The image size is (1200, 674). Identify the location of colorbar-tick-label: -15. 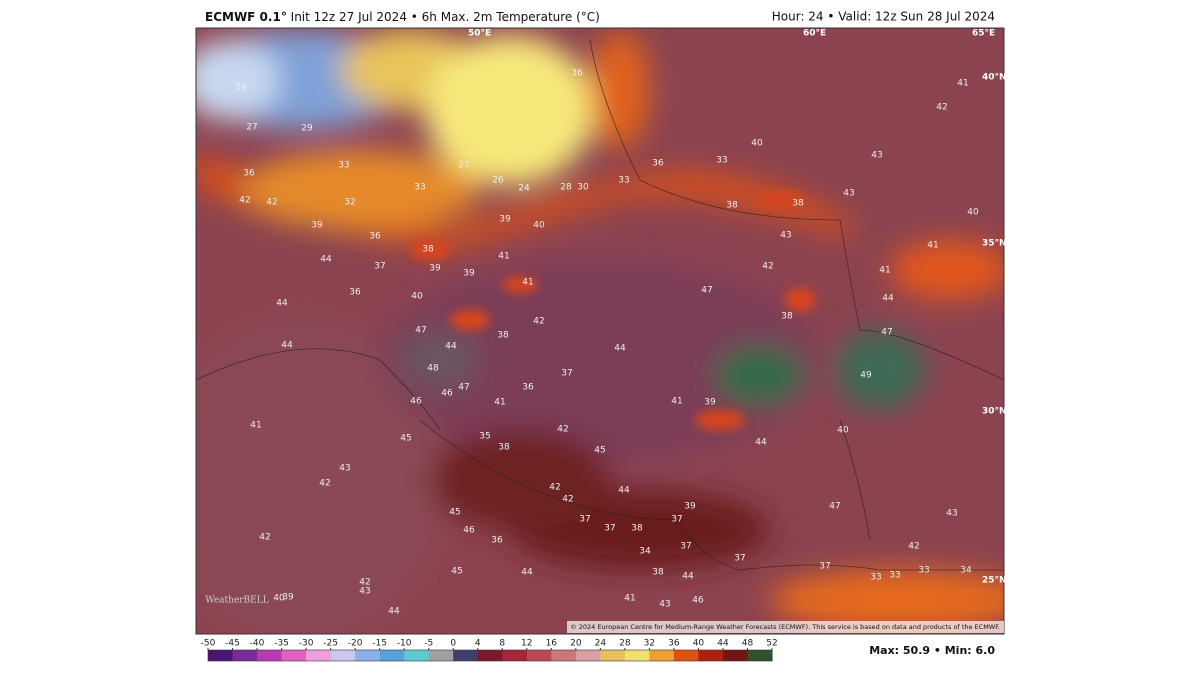
(379, 644).